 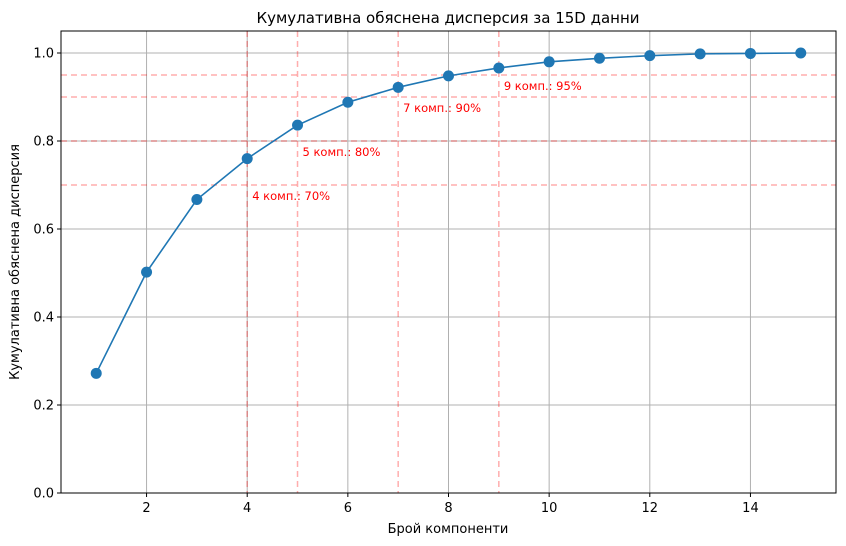 I want to click on x-tick-label: 4, so click(x=247, y=508).